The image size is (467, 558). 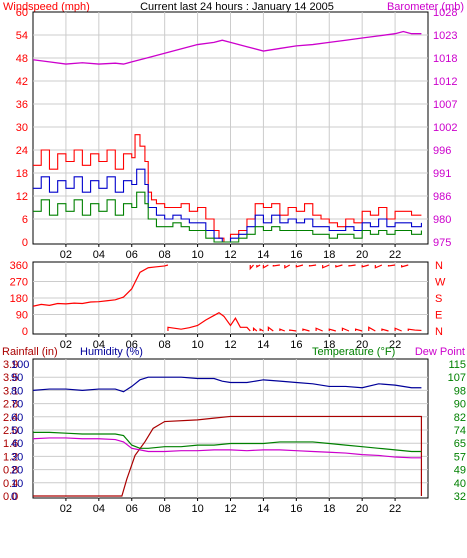 I want to click on humidity-ytick-3: 30, so click(x=17, y=457).